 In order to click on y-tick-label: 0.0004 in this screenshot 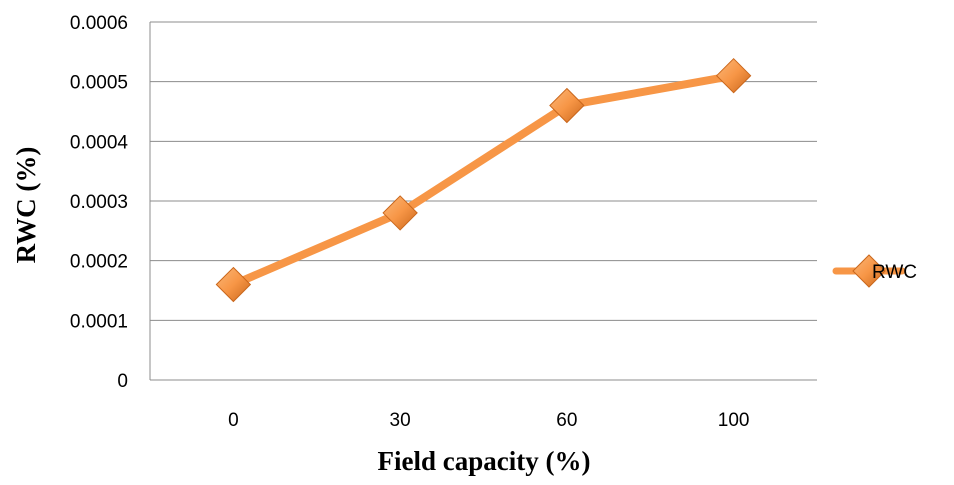, I will do `click(99, 142)`.